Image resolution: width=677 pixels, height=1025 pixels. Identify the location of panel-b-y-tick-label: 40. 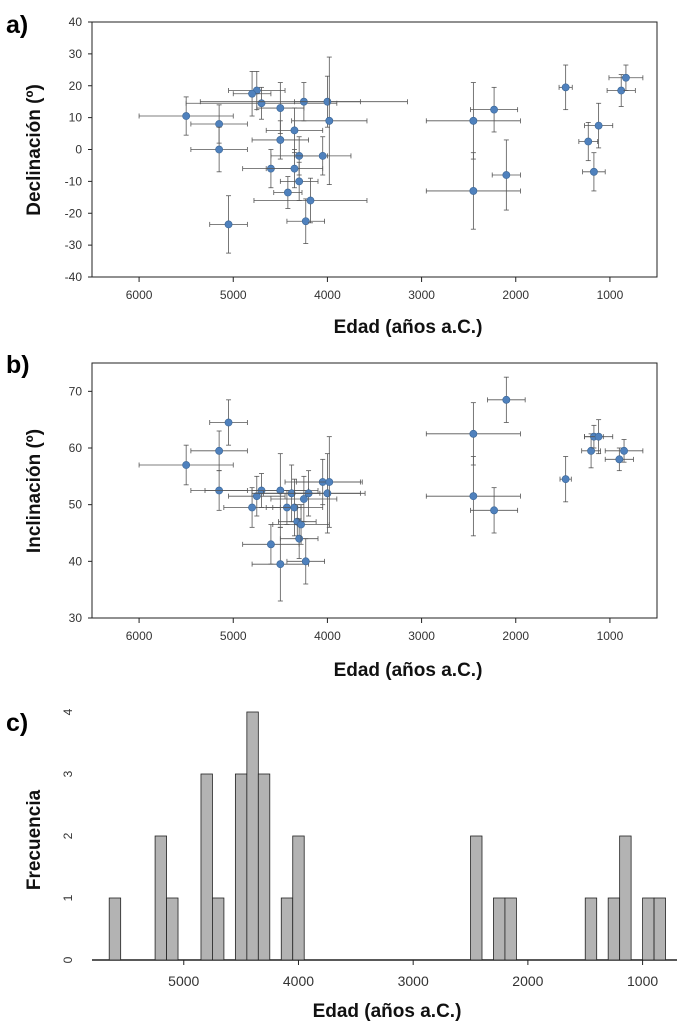
(76, 561).